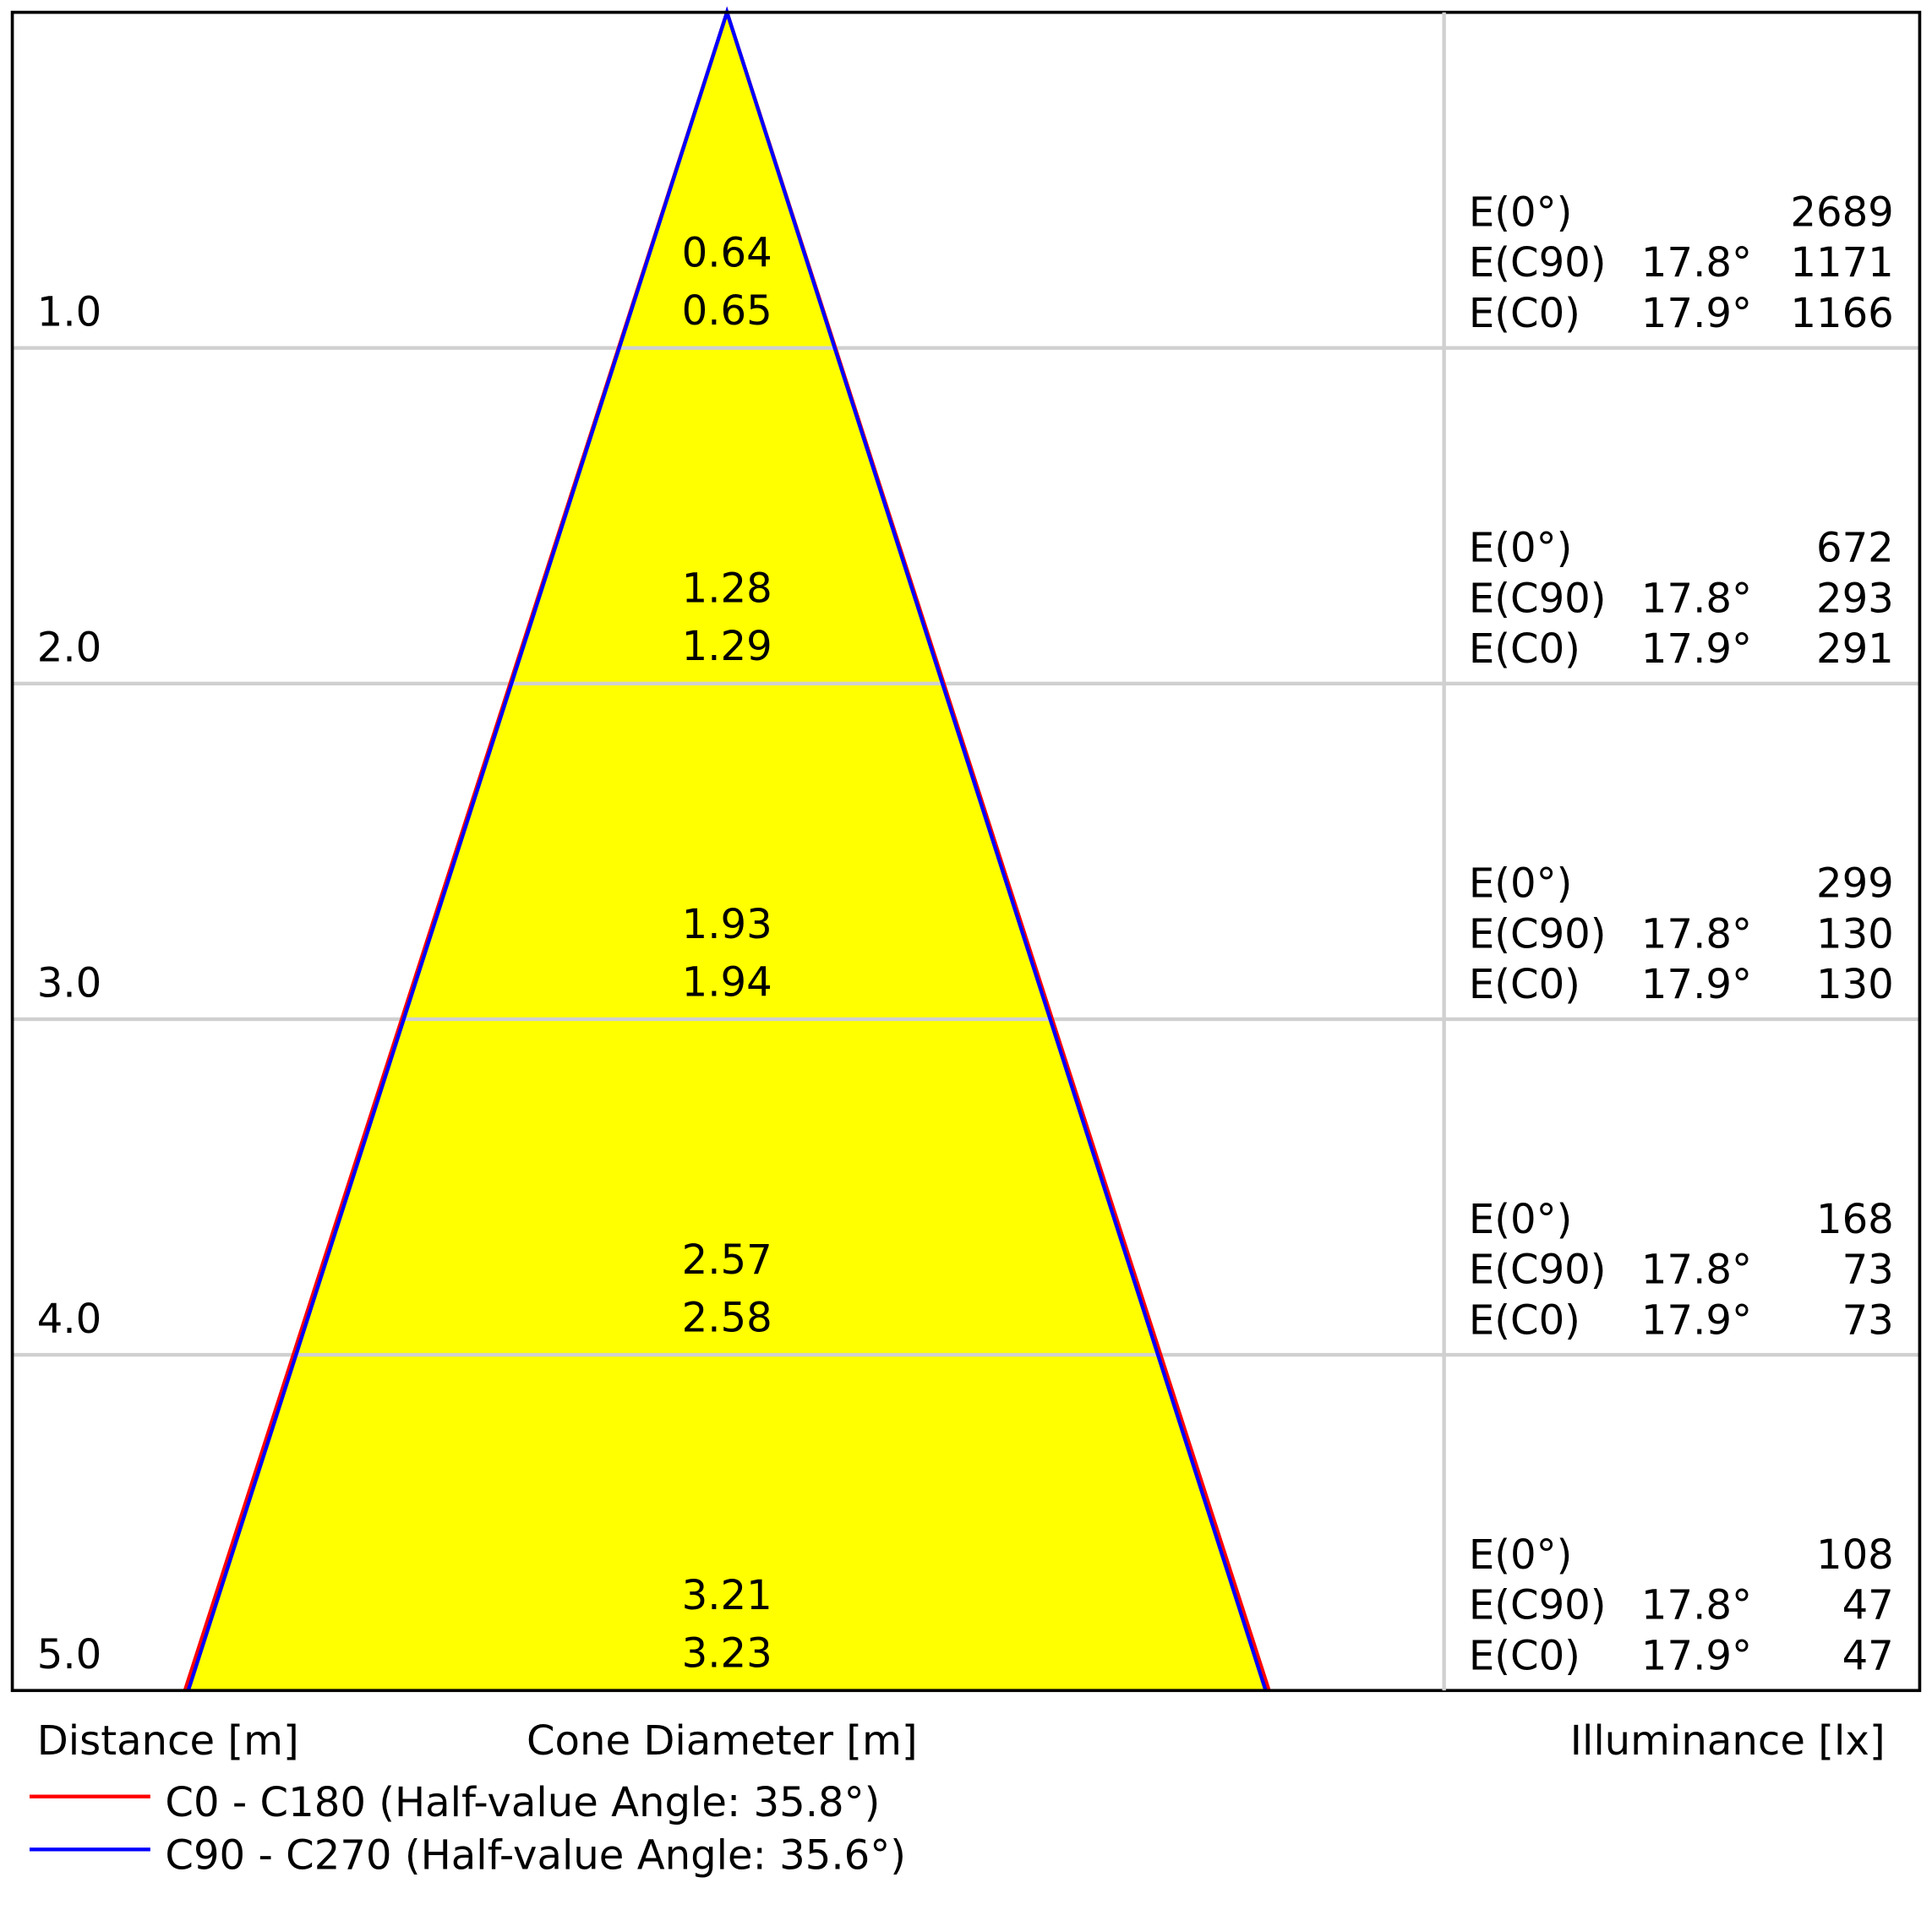 The height and width of the screenshot is (1932, 1932). What do you see at coordinates (1855, 1555) in the screenshot?
I see `e0-value: 108` at bounding box center [1855, 1555].